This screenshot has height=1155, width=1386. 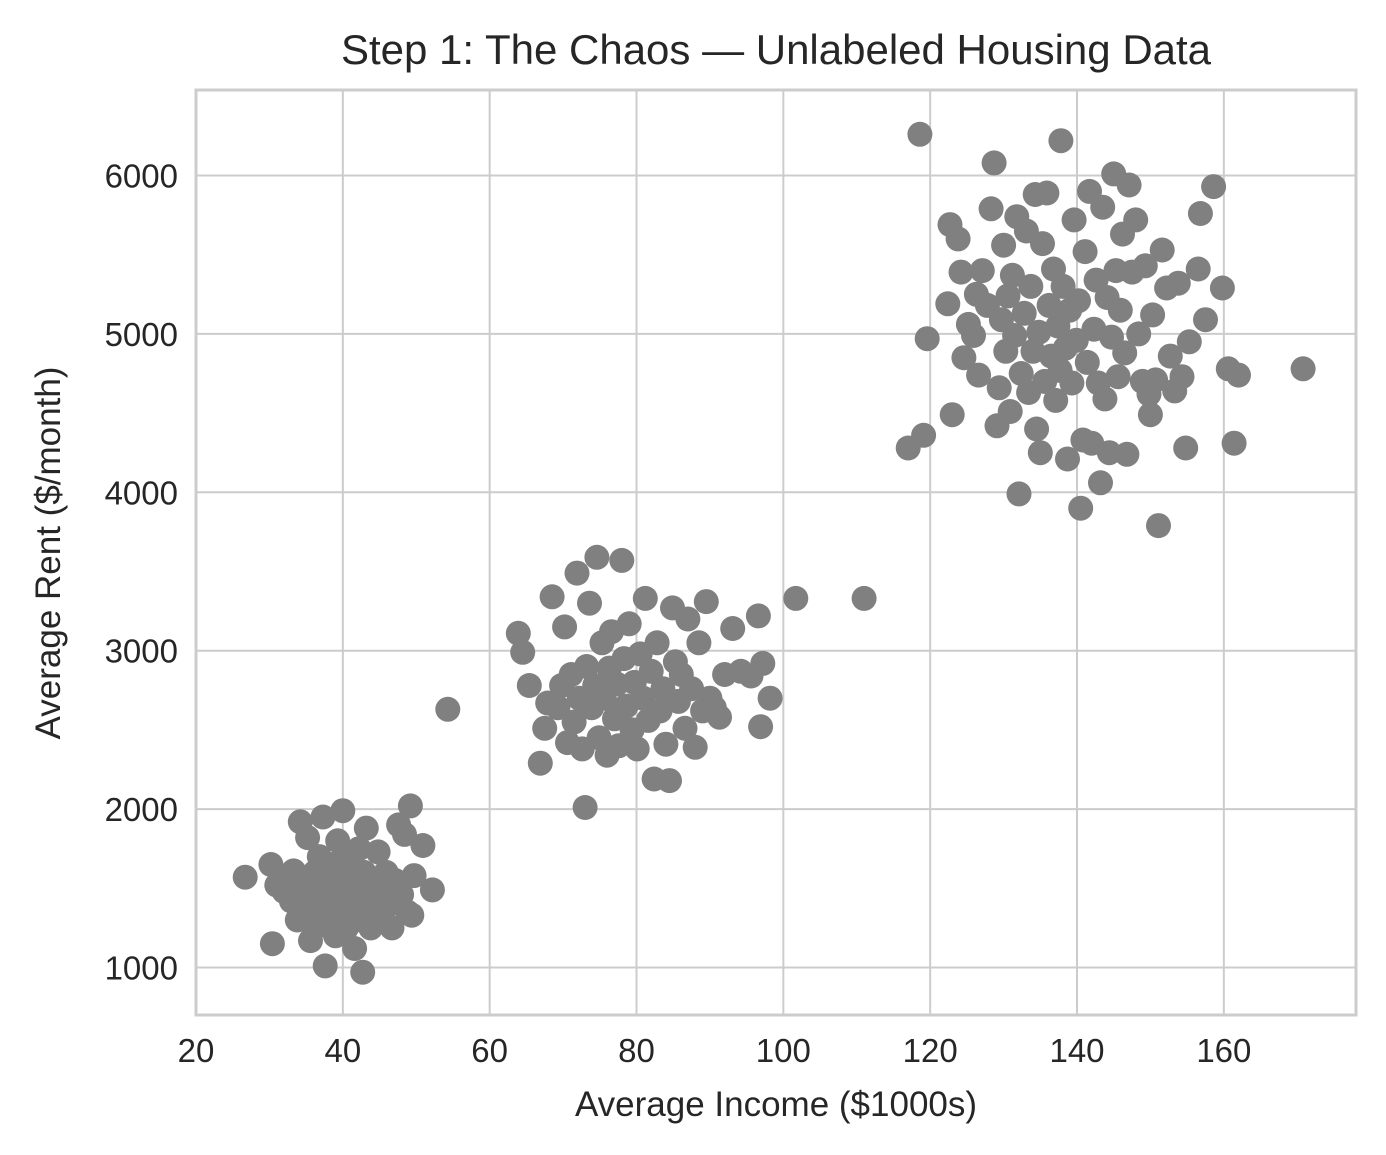 I want to click on y-tick-label: 6000, so click(x=141, y=176).